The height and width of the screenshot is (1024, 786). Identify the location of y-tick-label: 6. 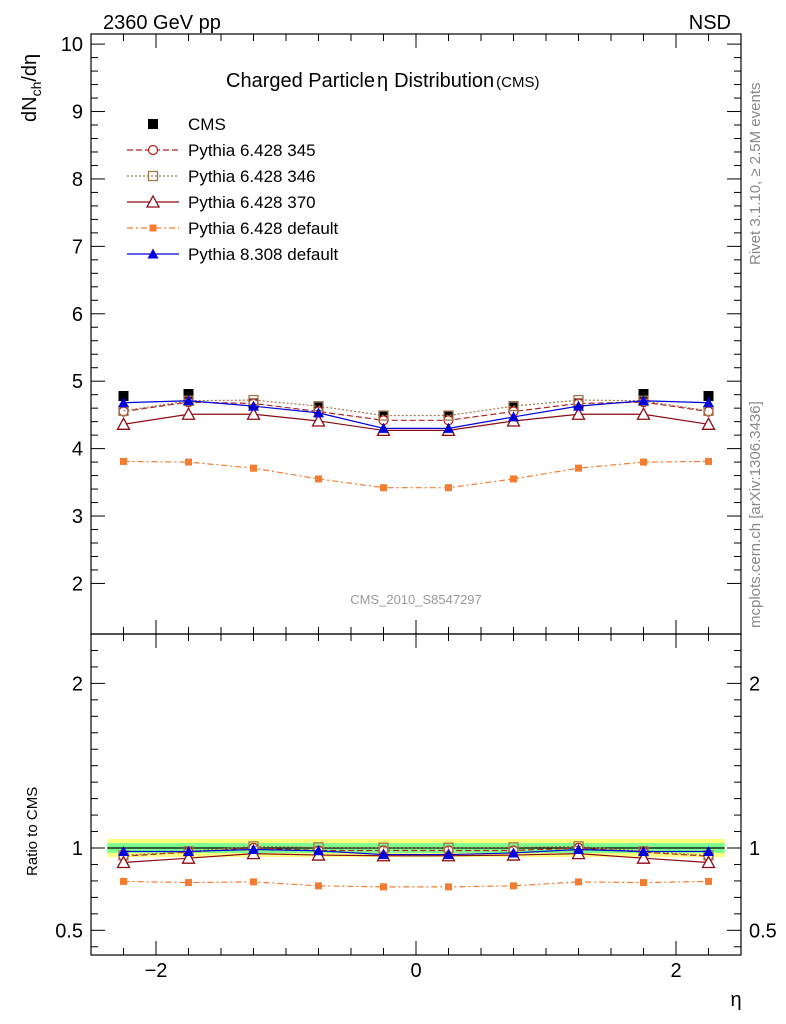
(77, 315).